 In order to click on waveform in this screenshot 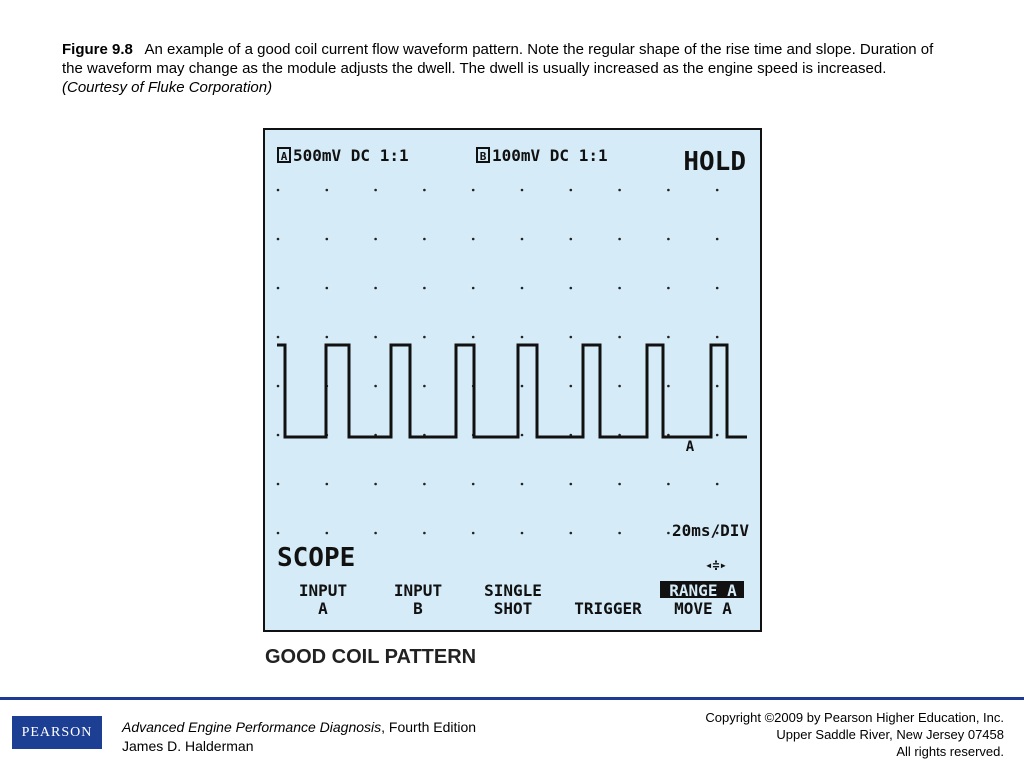, I will do `click(512, 391)`.